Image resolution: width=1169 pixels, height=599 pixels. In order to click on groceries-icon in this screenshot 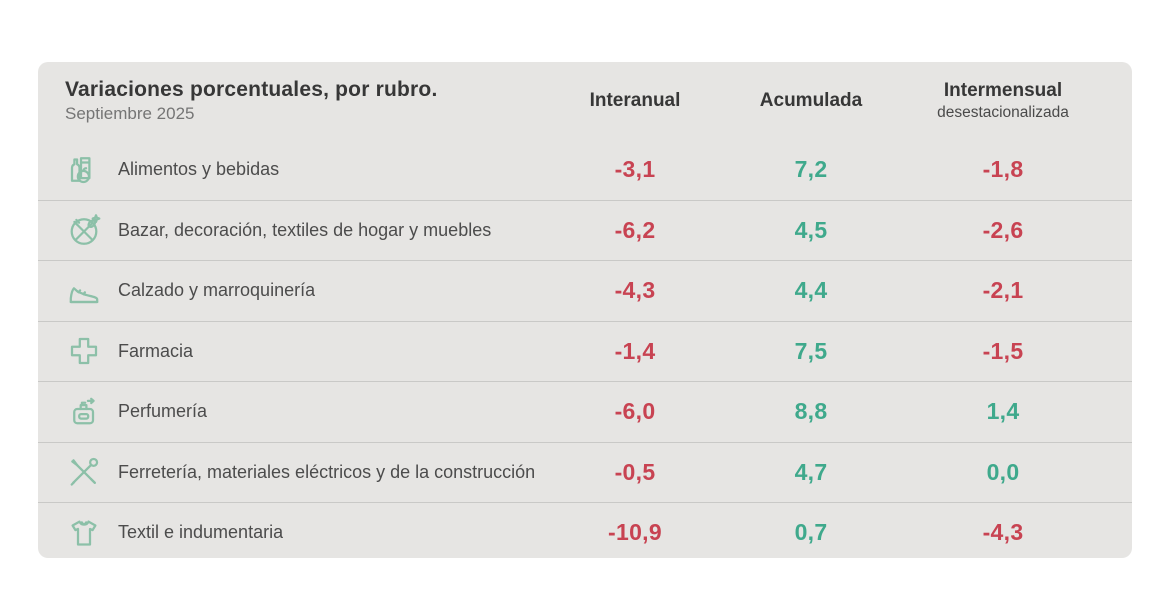, I will do `click(84, 170)`.